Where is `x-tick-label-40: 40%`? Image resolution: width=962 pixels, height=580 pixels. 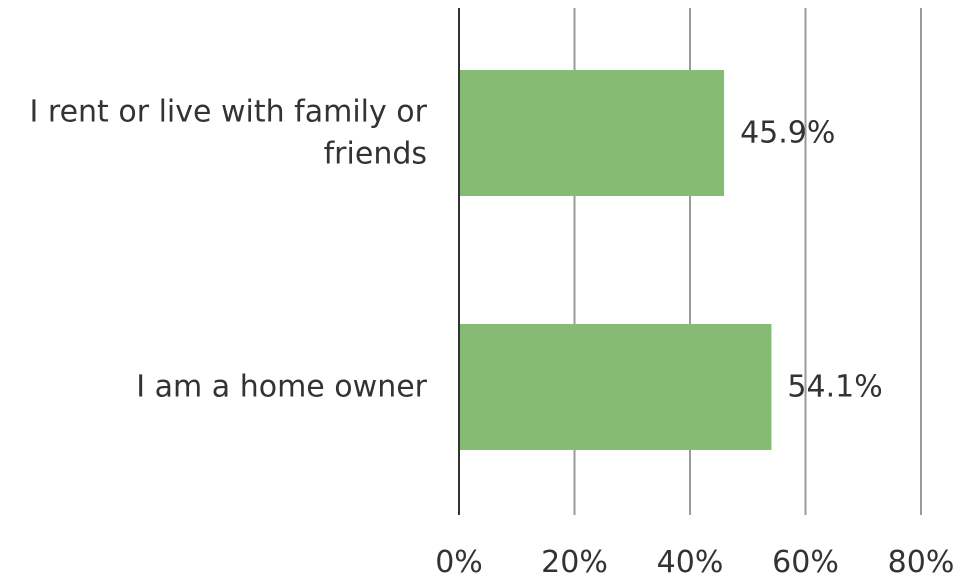
x-tick-label-40: 40% is located at coordinates (690, 562).